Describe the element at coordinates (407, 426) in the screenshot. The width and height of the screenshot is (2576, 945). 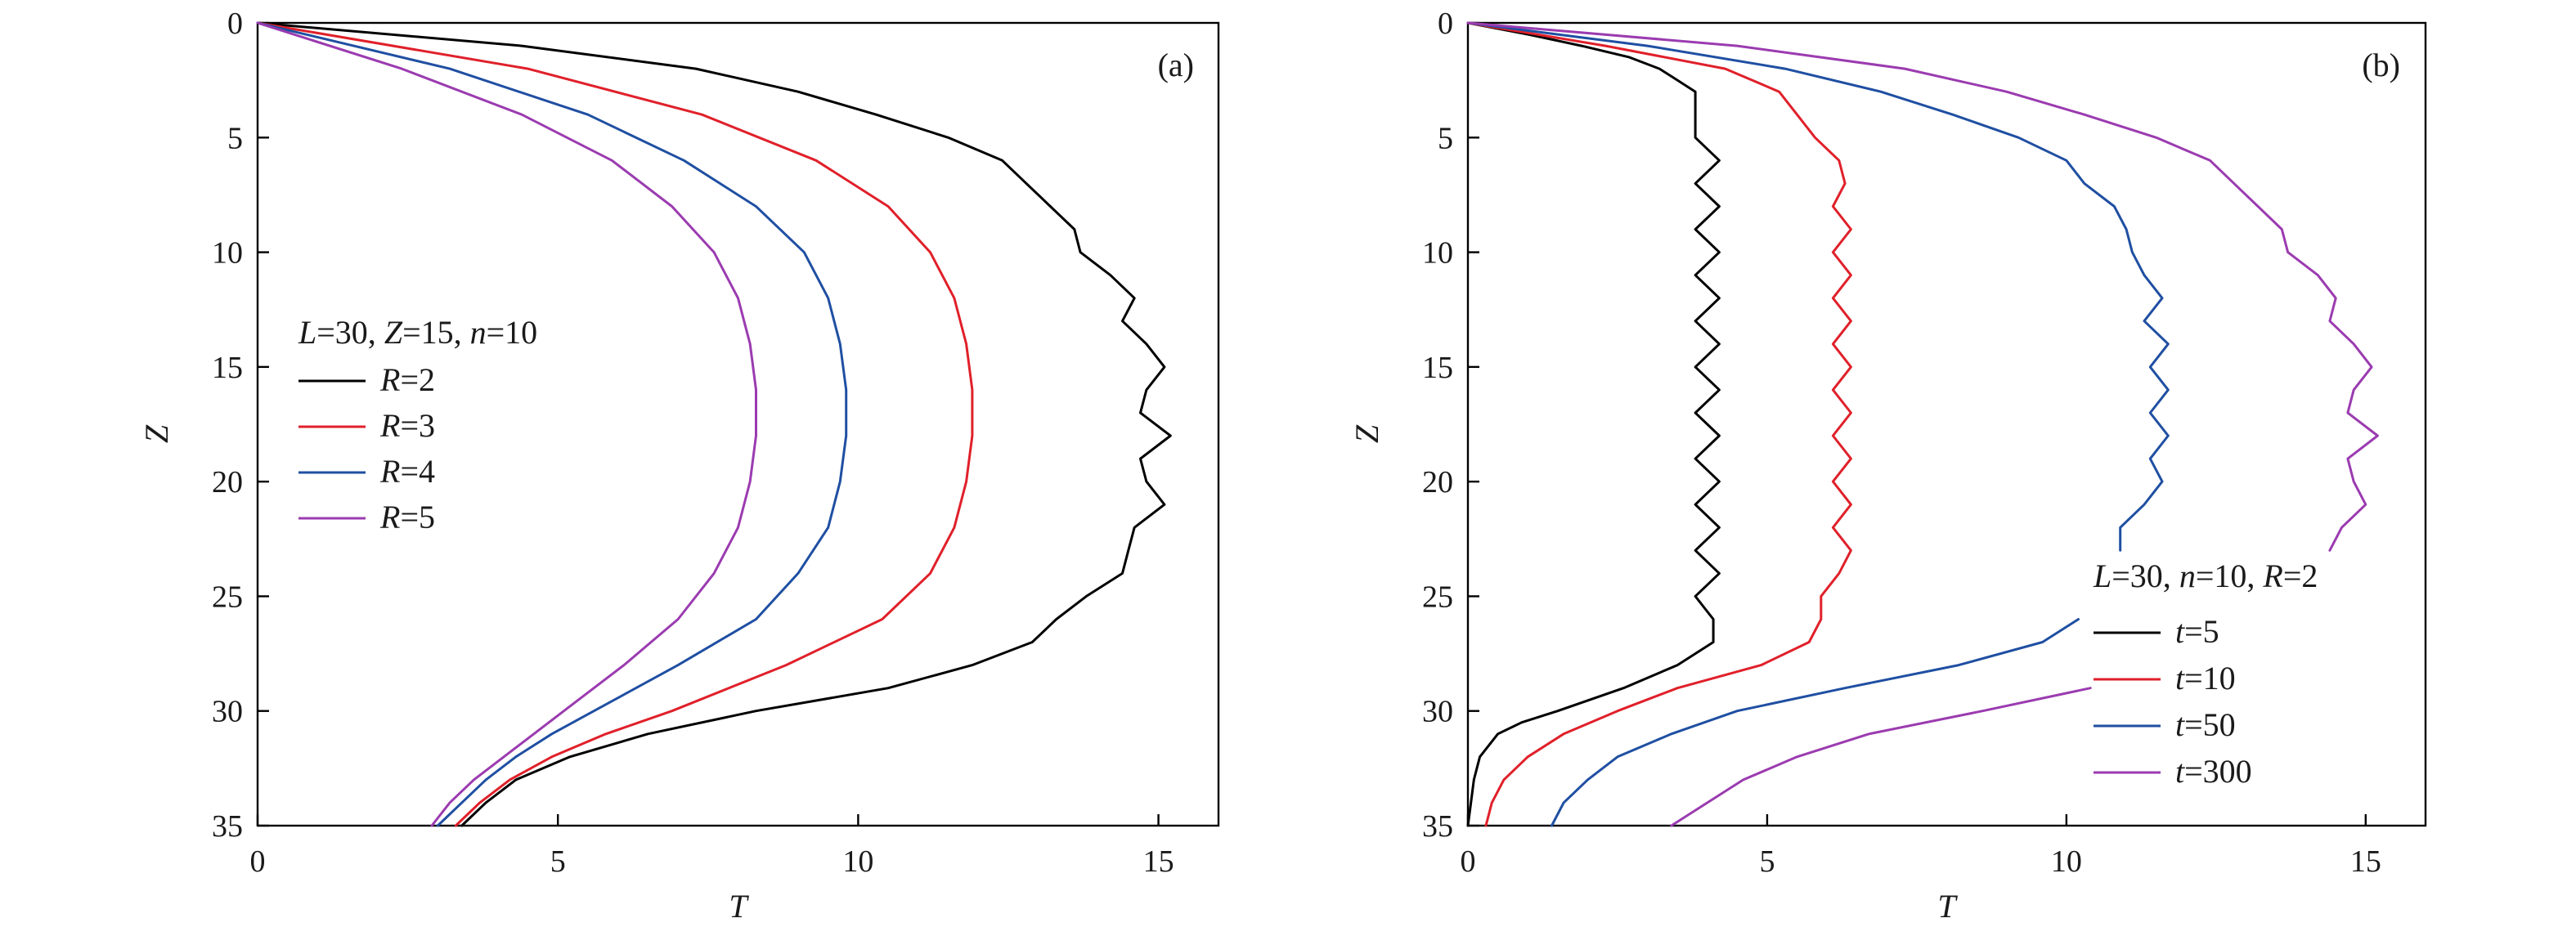
I see `legend-entry: R=3` at that location.